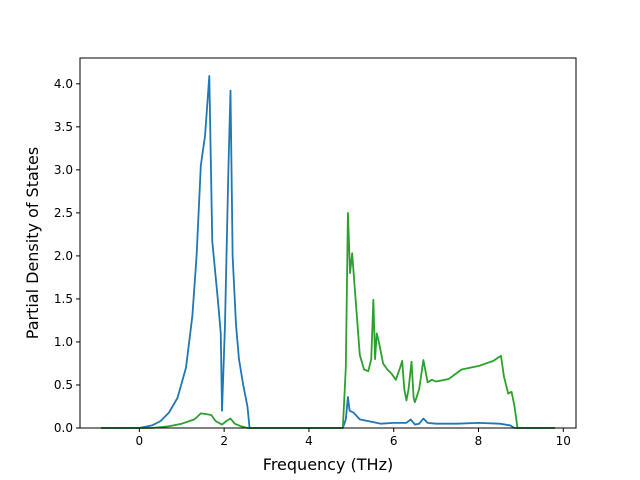  What do you see at coordinates (63, 84) in the screenshot?
I see `y-tick-label: 4.0` at bounding box center [63, 84].